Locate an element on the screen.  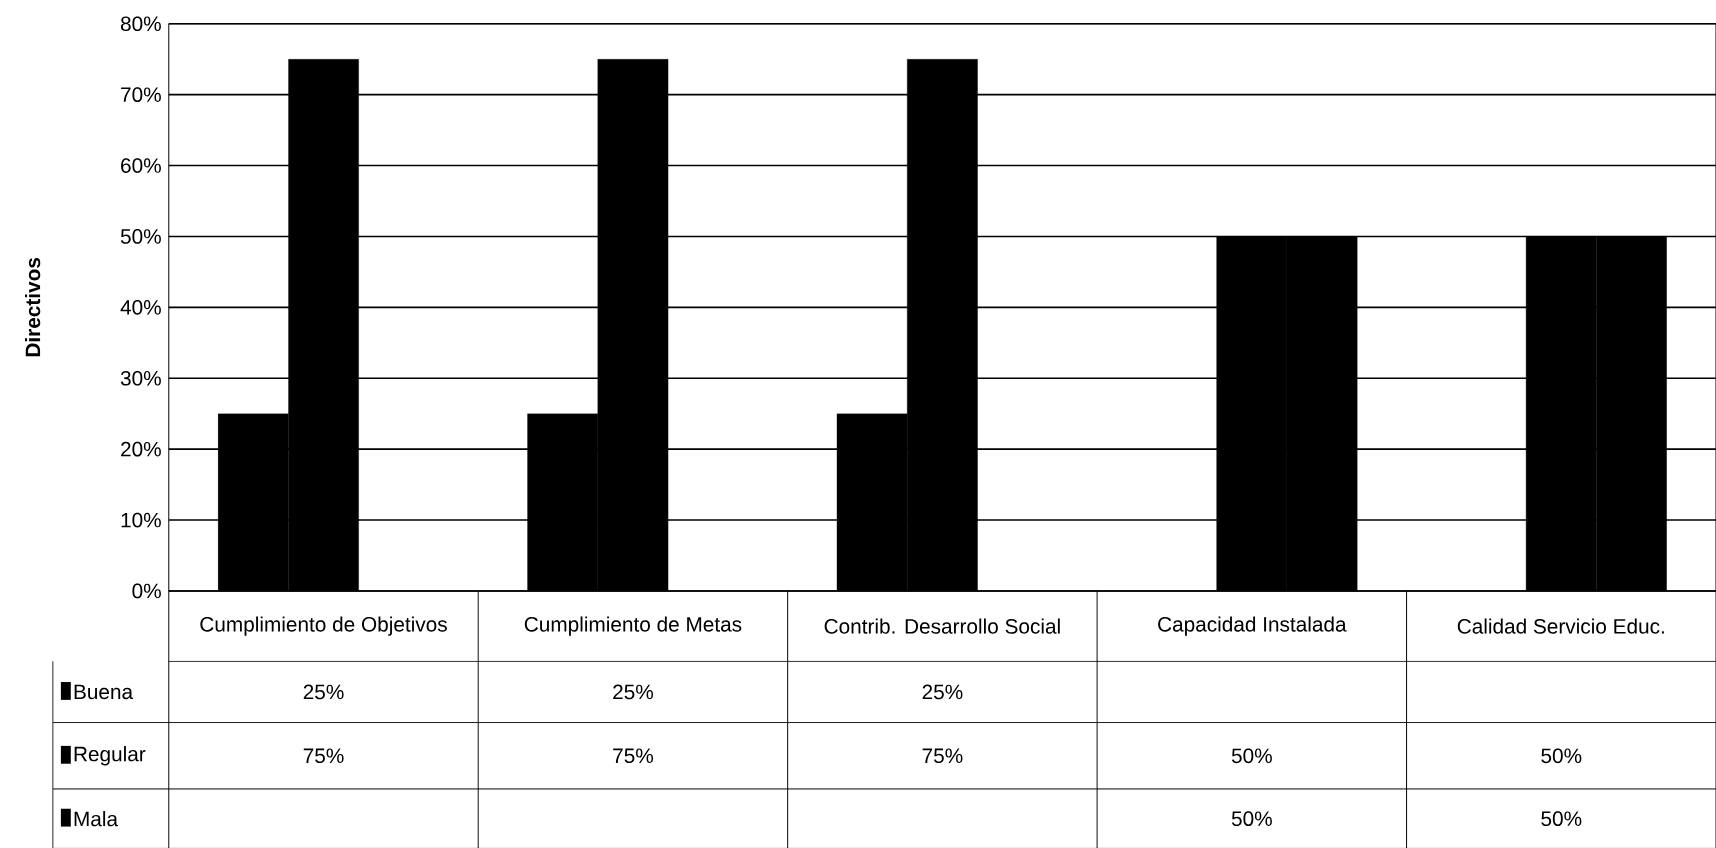
x-tick-label: Cumplimiento de Objetivos is located at coordinates (323, 626).